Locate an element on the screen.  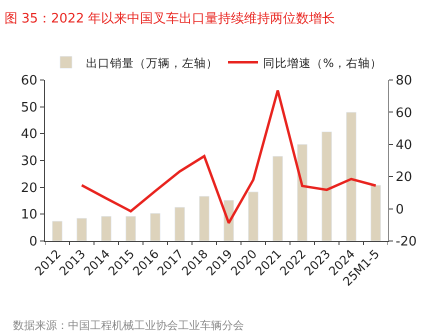
y2-tick-label: 40 is located at coordinates (404, 145).